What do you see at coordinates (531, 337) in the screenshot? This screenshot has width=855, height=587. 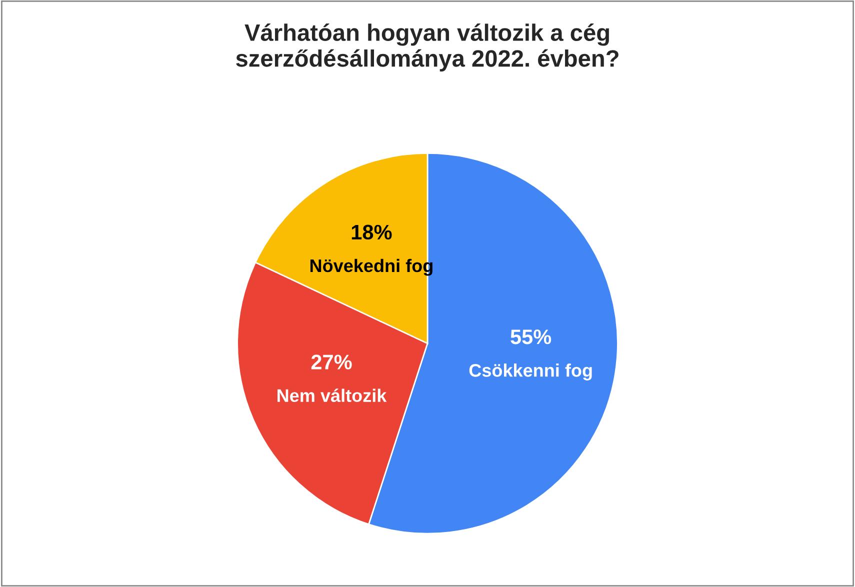 I see `data-label: 55%` at bounding box center [531, 337].